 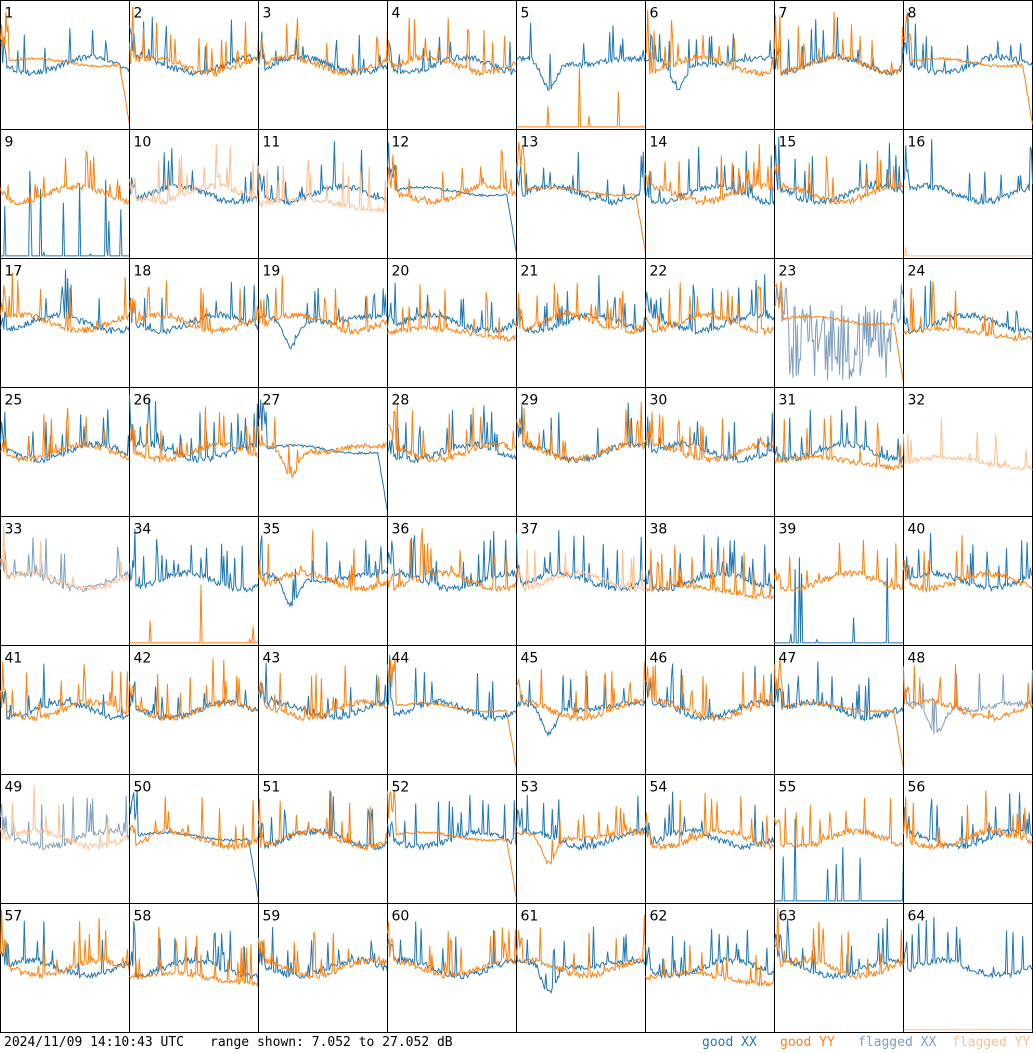 I want to click on timestamp-text: 2024/11/09 14:10:43 UTC, so click(x=94, y=1042).